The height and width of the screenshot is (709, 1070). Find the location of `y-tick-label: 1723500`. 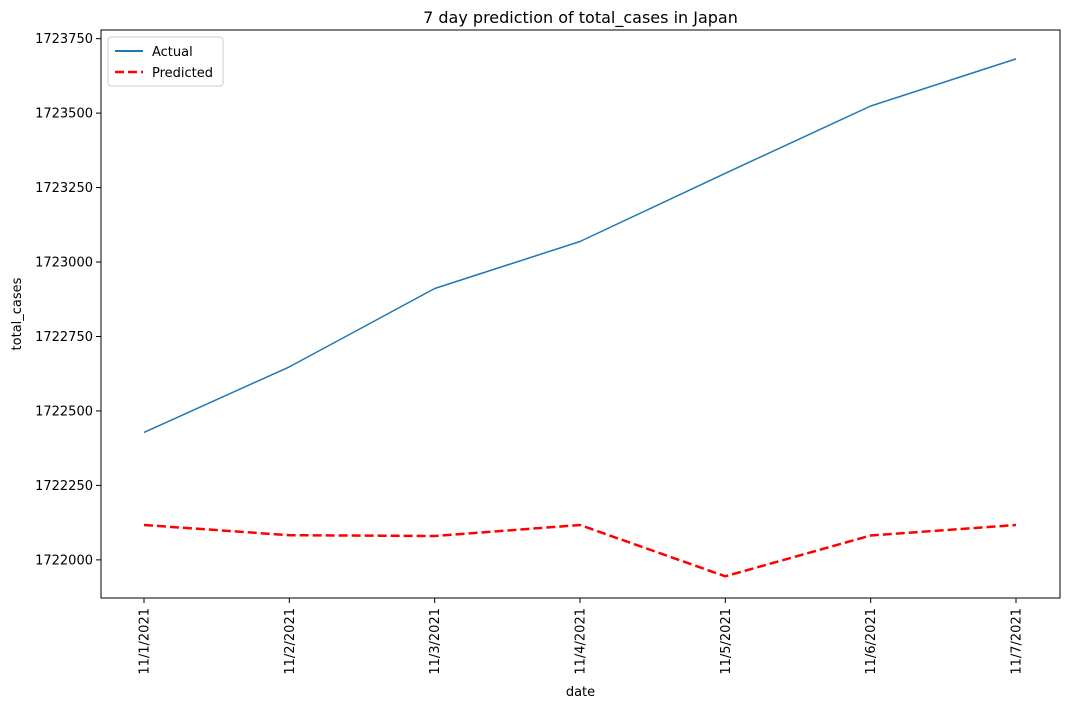

y-tick-label: 1723500 is located at coordinates (64, 114).